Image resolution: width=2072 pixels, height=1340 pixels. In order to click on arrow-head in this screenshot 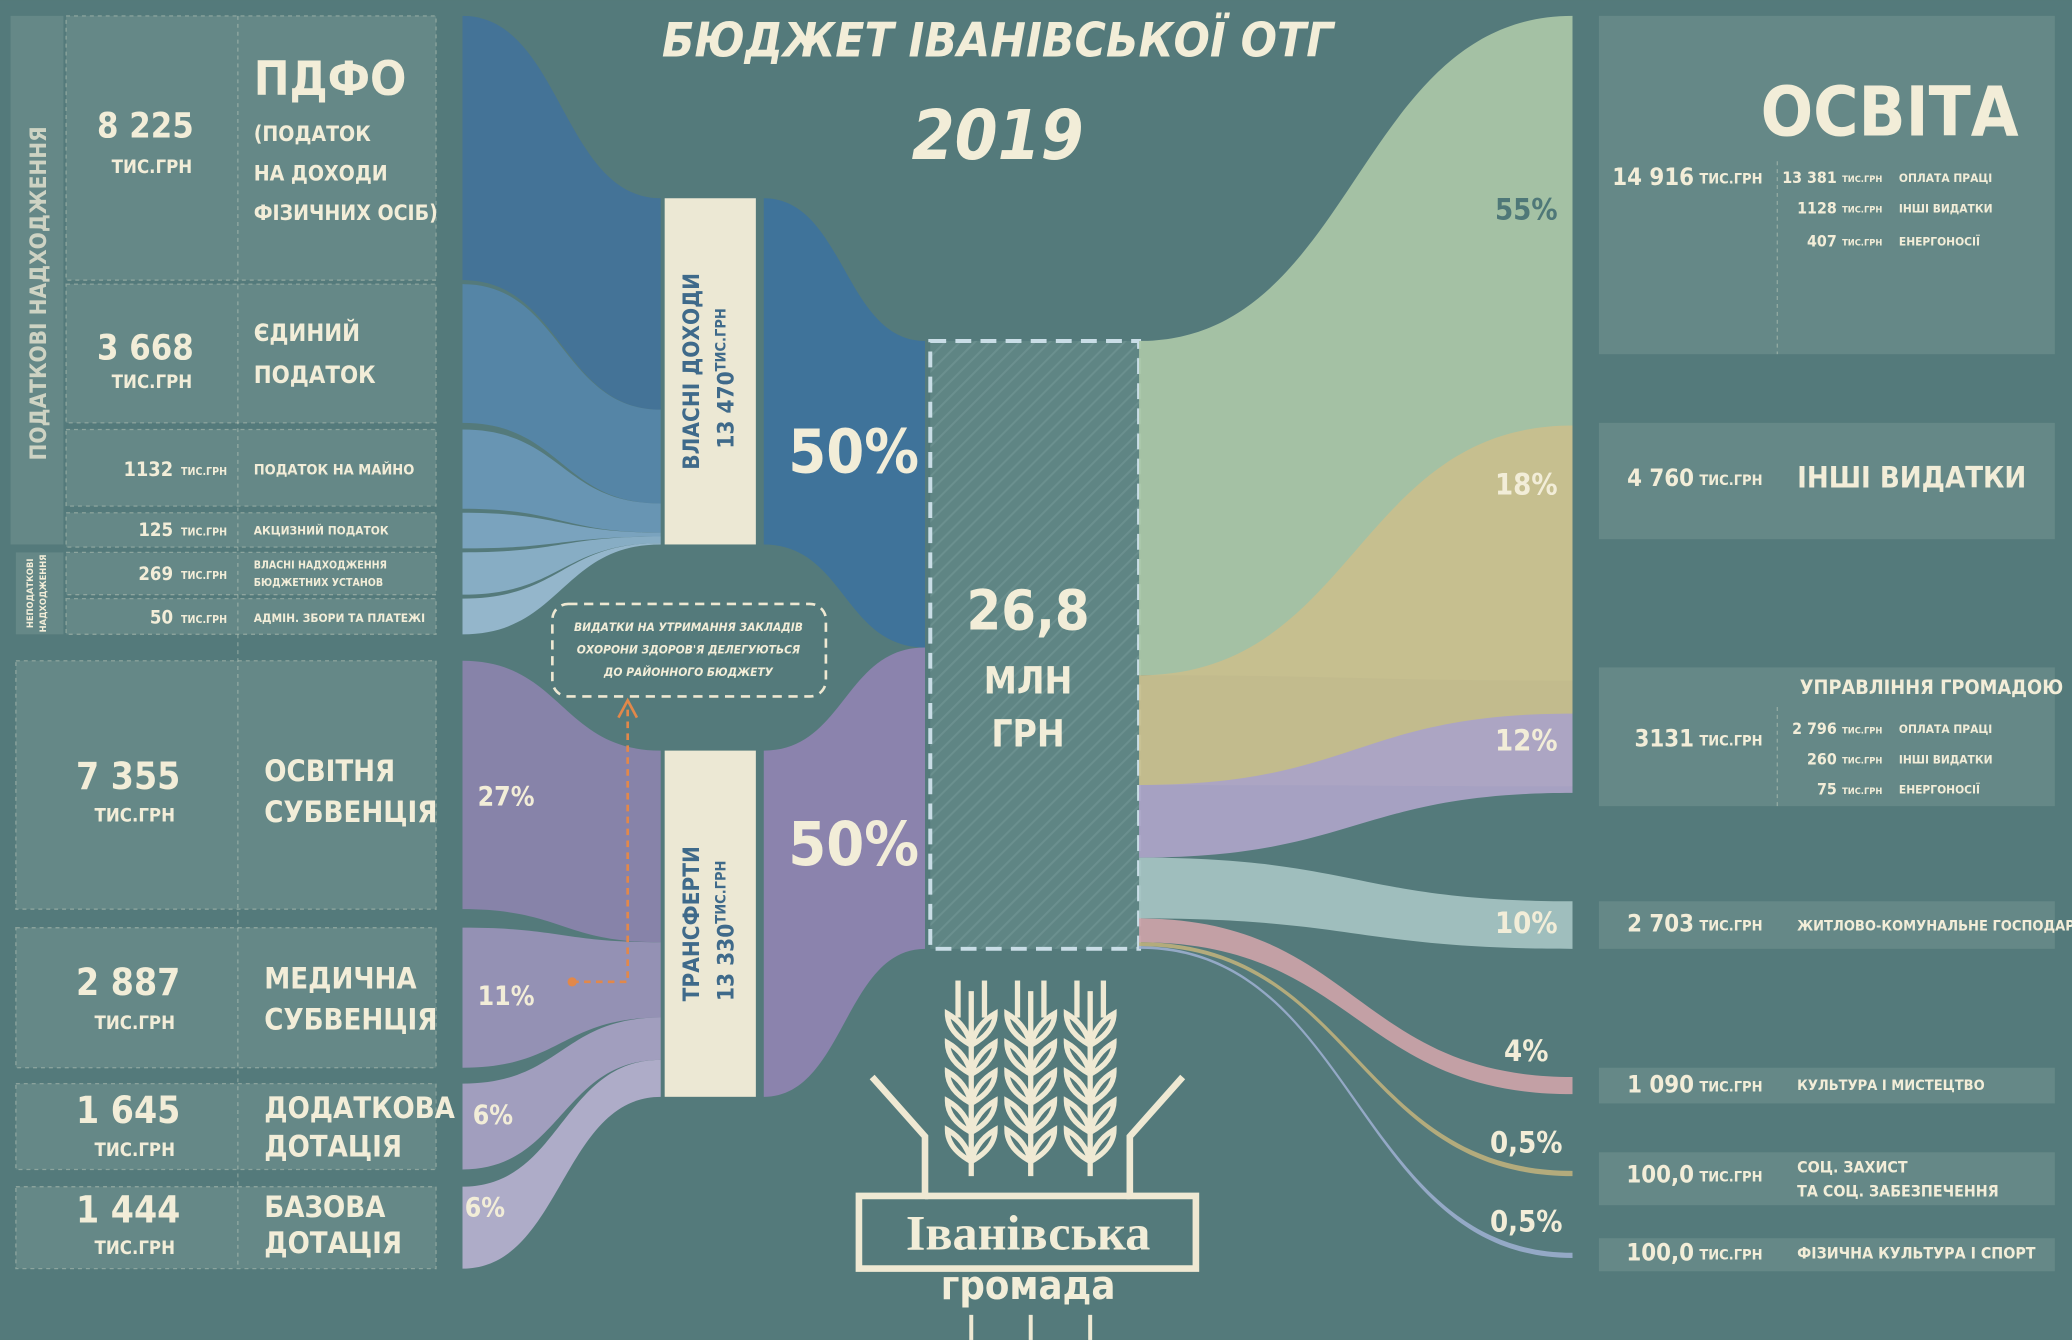, I will do `click(628, 708)`.